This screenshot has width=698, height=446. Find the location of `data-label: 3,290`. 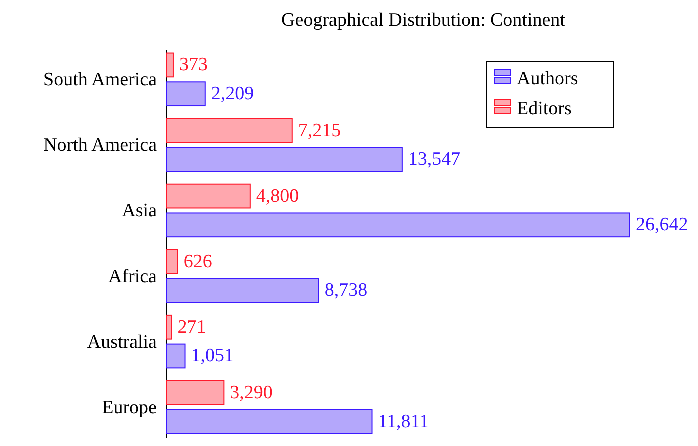

data-label: 3,290 is located at coordinates (251, 393).